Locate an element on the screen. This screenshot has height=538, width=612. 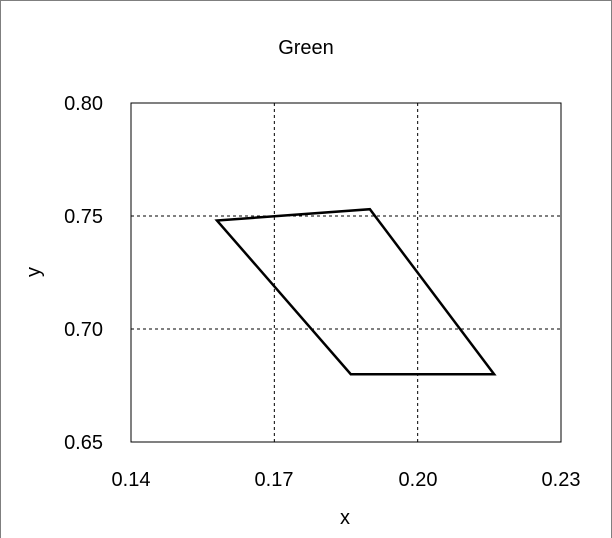
chart-title: Green is located at coordinates (306, 48).